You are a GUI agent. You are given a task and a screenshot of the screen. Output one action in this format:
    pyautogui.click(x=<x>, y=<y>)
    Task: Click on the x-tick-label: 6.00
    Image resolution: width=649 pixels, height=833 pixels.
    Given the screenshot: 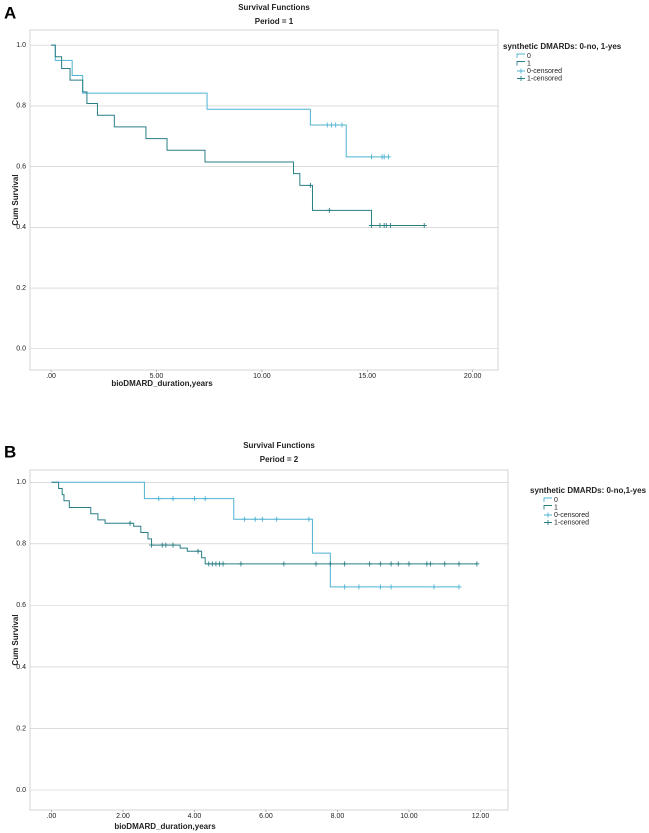 What is the action you would take?
    pyautogui.click(x=266, y=816)
    